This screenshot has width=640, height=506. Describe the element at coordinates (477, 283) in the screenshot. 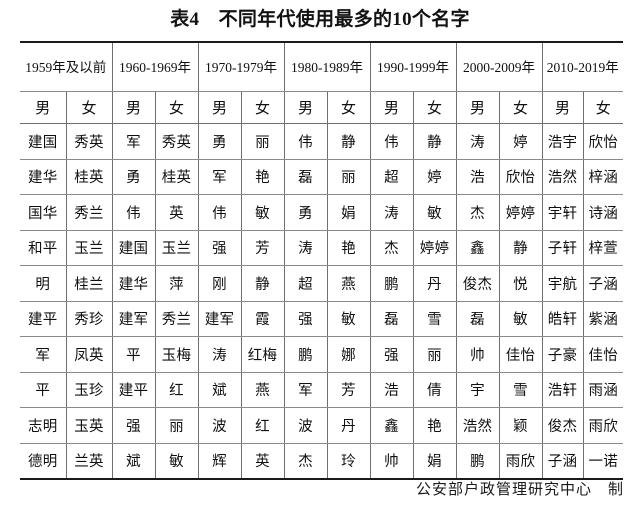

I see `name-cell: 俊杰` at that location.